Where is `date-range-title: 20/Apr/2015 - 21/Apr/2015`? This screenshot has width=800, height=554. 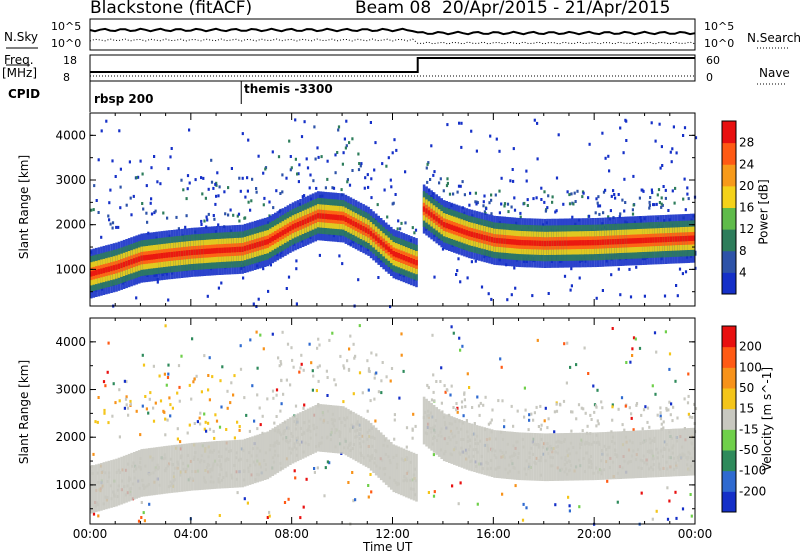
date-range-title: 20/Apr/2015 - 21/Apr/2015 is located at coordinates (556, 9).